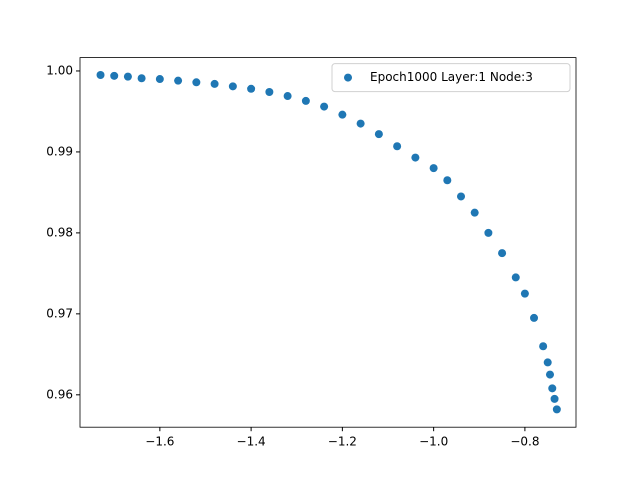  Describe the element at coordinates (59, 70) in the screenshot. I see `y-tick-label: 1.00` at that location.